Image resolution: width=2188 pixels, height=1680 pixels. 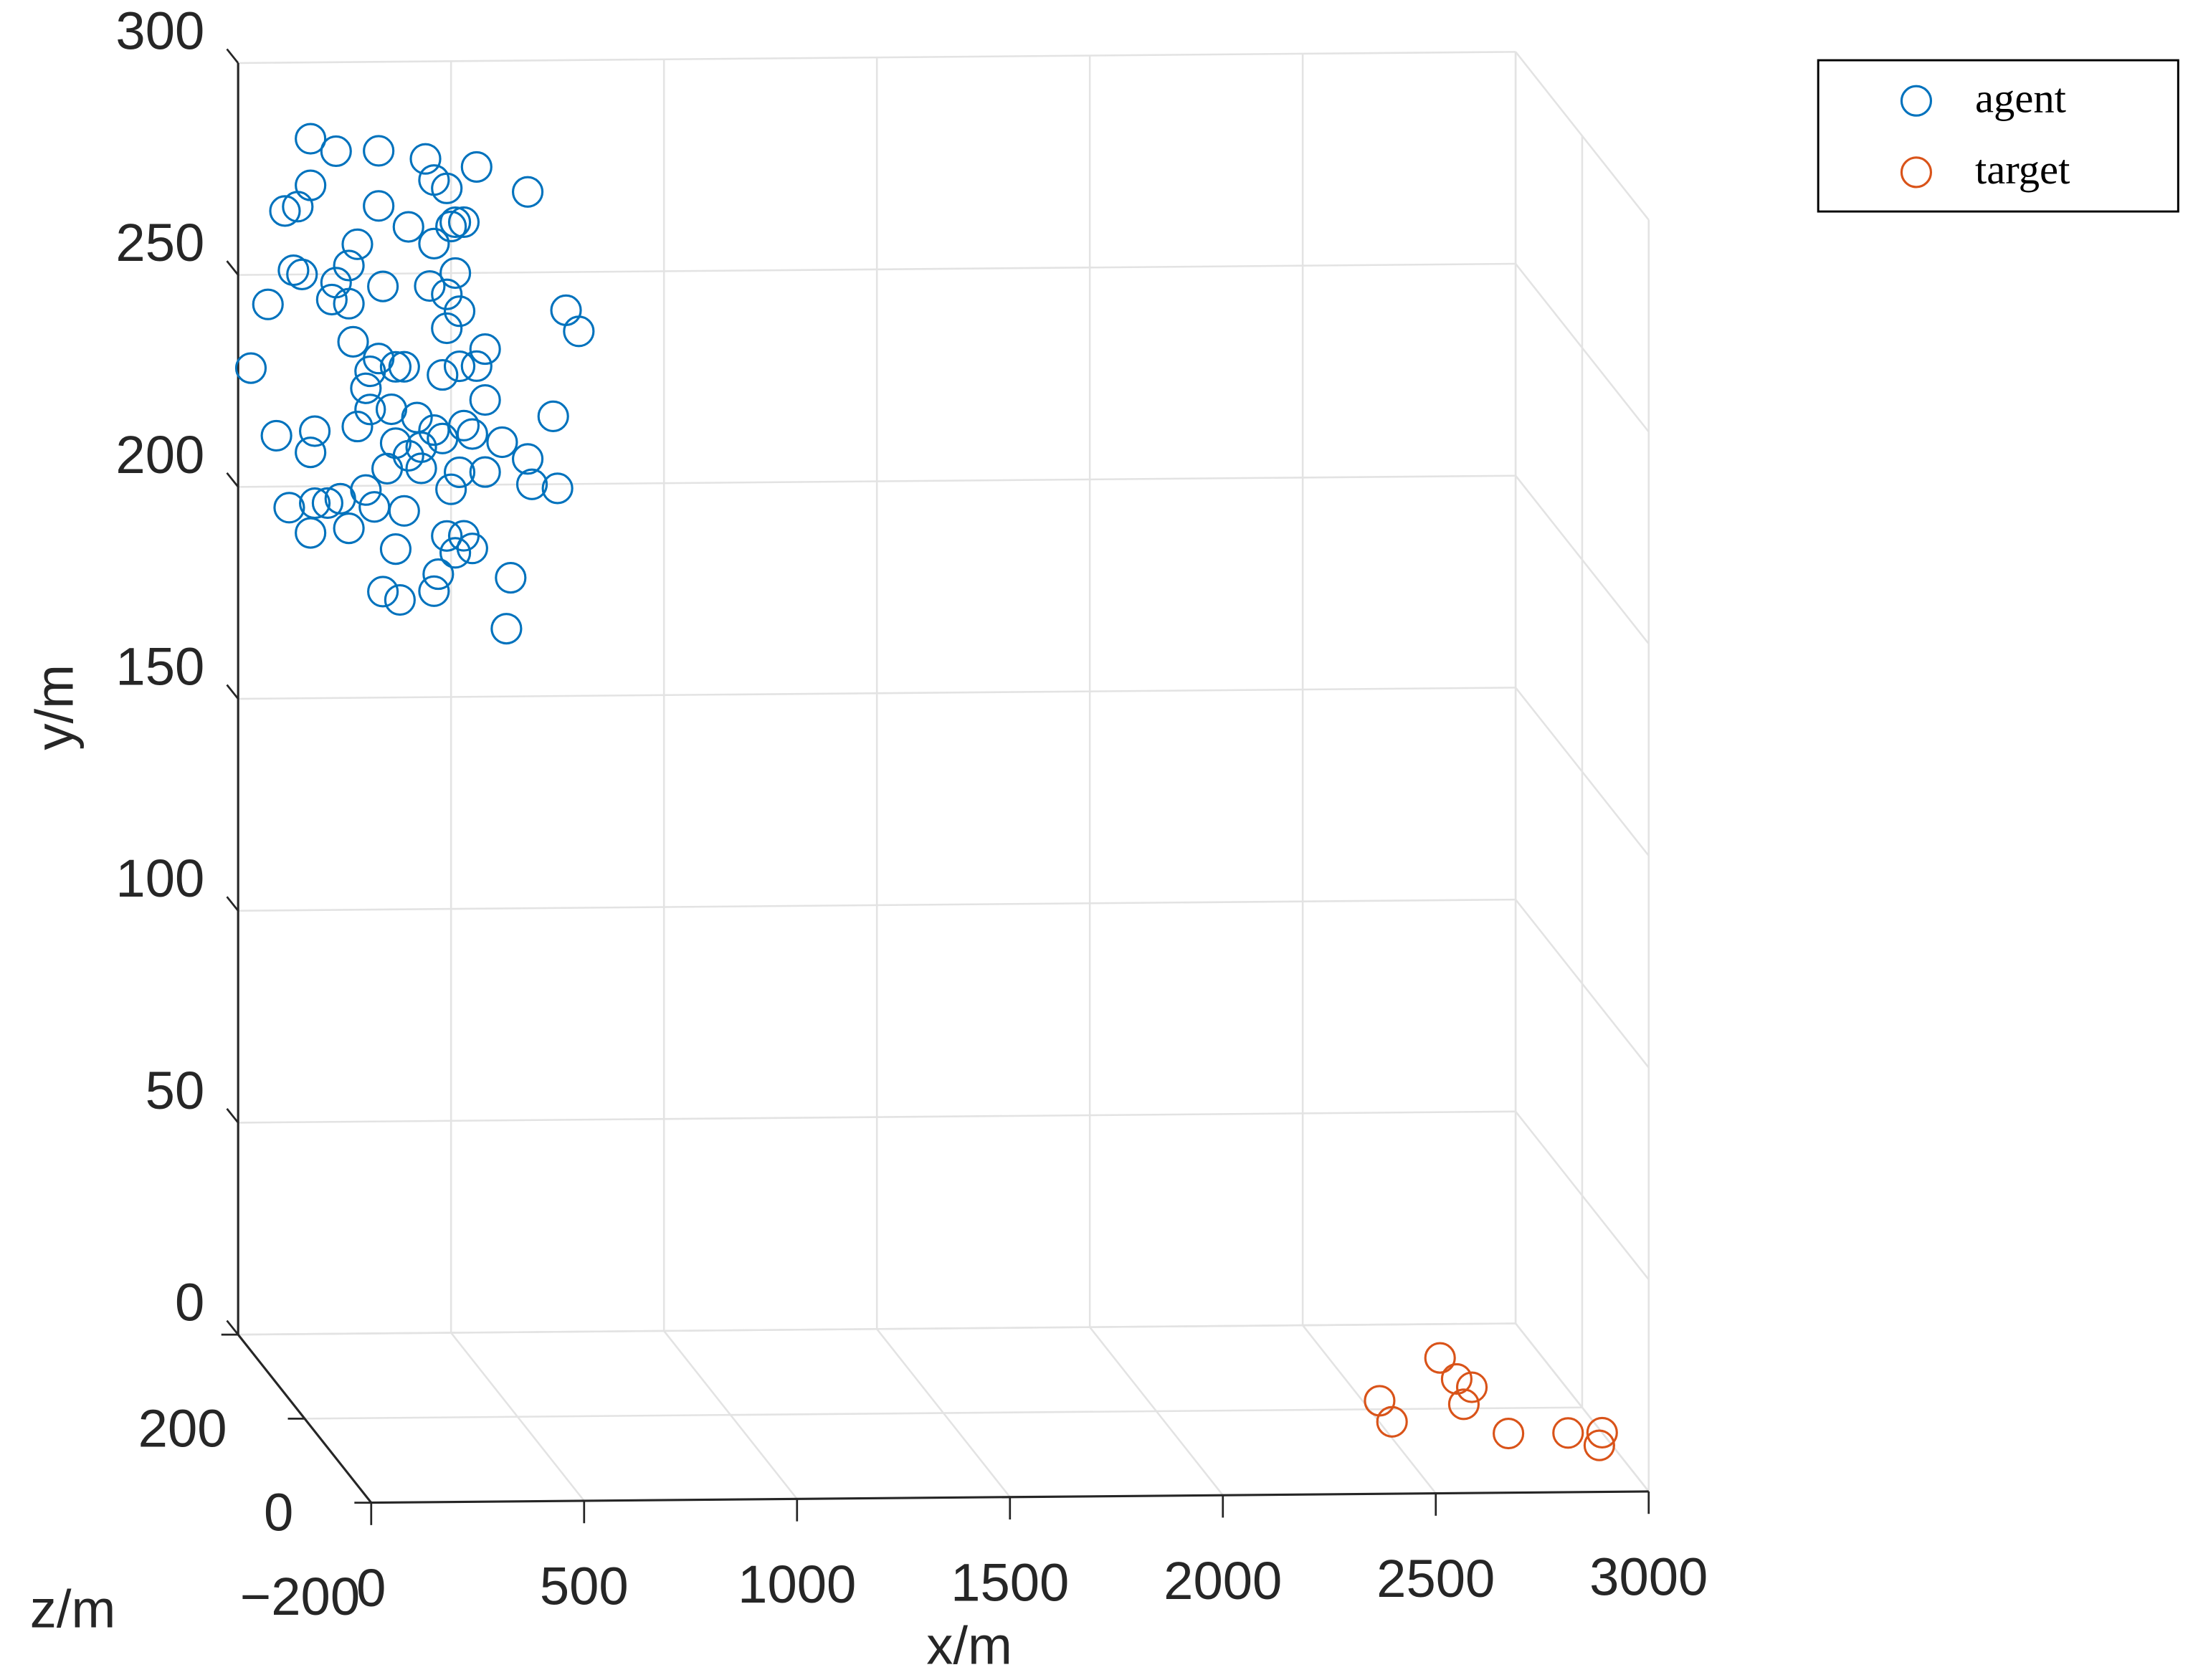 What do you see at coordinates (1648, 1577) in the screenshot?
I see `x-tick-label: 3000` at bounding box center [1648, 1577].